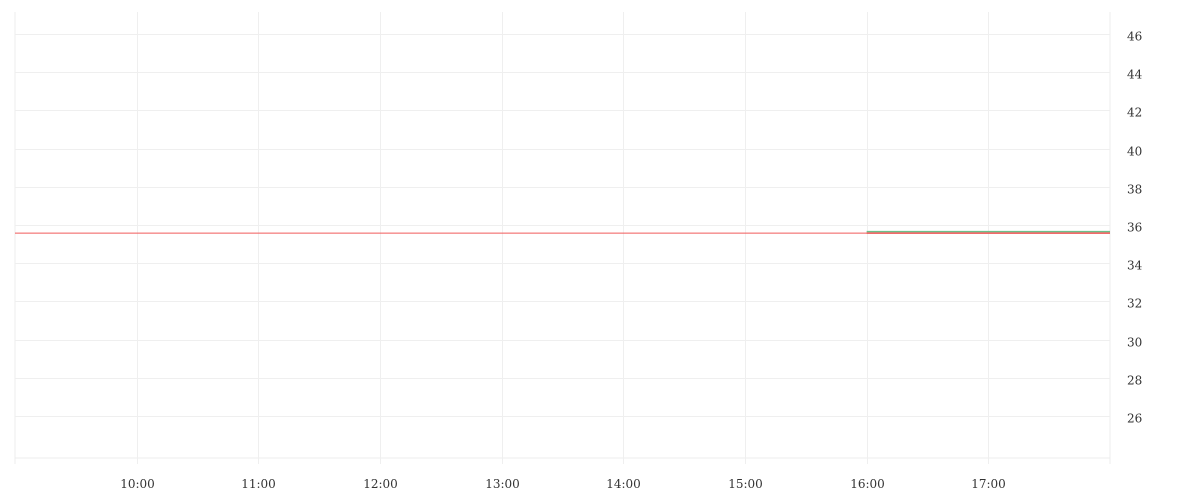 The image size is (1200, 504). What do you see at coordinates (563, 484) in the screenshot?
I see `x-axis: 10:00 11:00 12:00 13:00 14:00 15:00 16:00 17:00` at bounding box center [563, 484].